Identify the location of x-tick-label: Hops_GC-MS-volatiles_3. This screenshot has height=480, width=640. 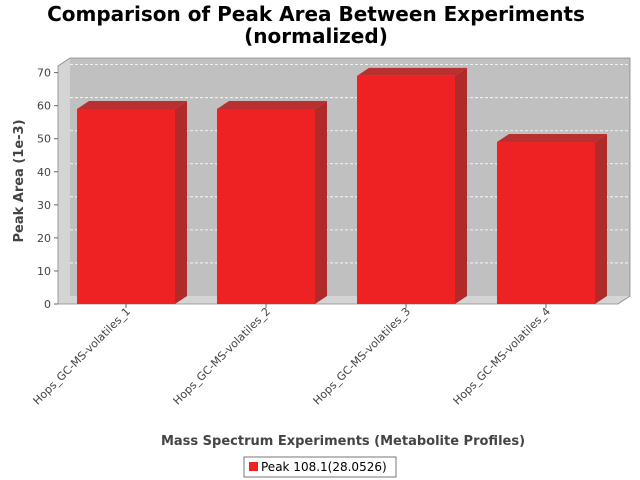
(362, 356).